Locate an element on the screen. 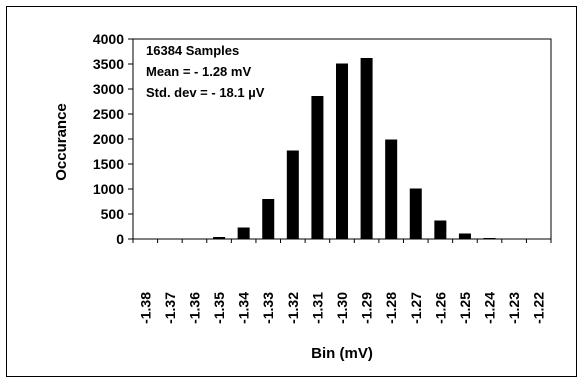 Image resolution: width=586 pixels, height=385 pixels. x-axis-title: Bin (mV) is located at coordinates (342, 353).